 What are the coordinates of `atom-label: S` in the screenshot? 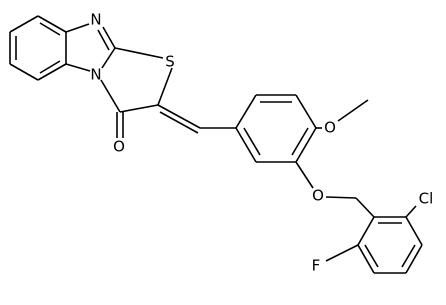 It's located at (170, 62).